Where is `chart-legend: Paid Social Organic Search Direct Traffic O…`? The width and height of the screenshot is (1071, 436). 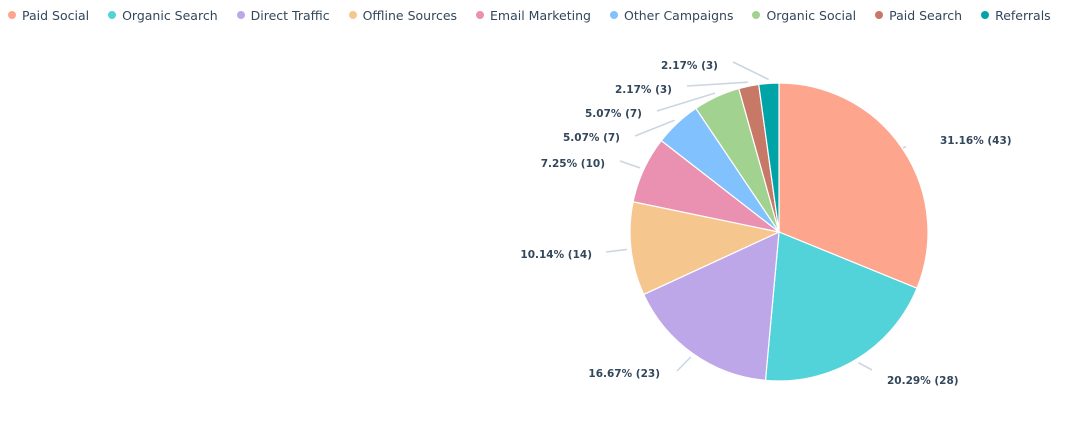 chart-legend: Paid Social Organic Search Direct Traffic O… is located at coordinates (535, 15).